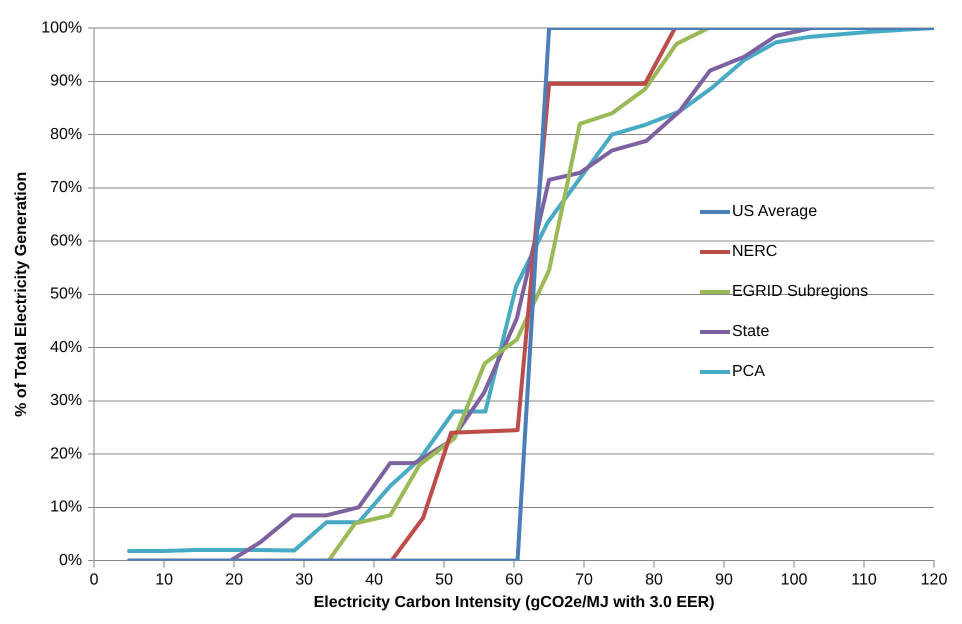 Image resolution: width=962 pixels, height=624 pixels. What do you see at coordinates (66, 187) in the screenshot?
I see `y-tick-label: 70%` at bounding box center [66, 187].